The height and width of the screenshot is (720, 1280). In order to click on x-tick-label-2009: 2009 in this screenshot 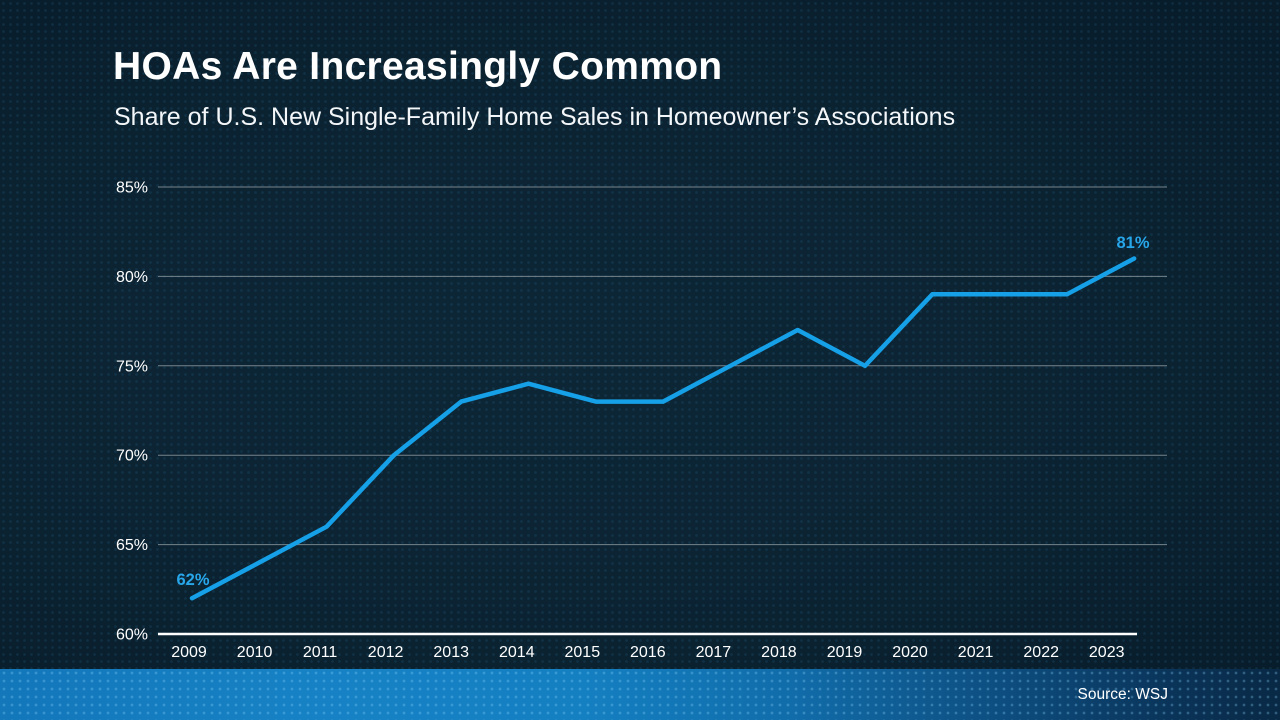, I will do `click(189, 652)`.